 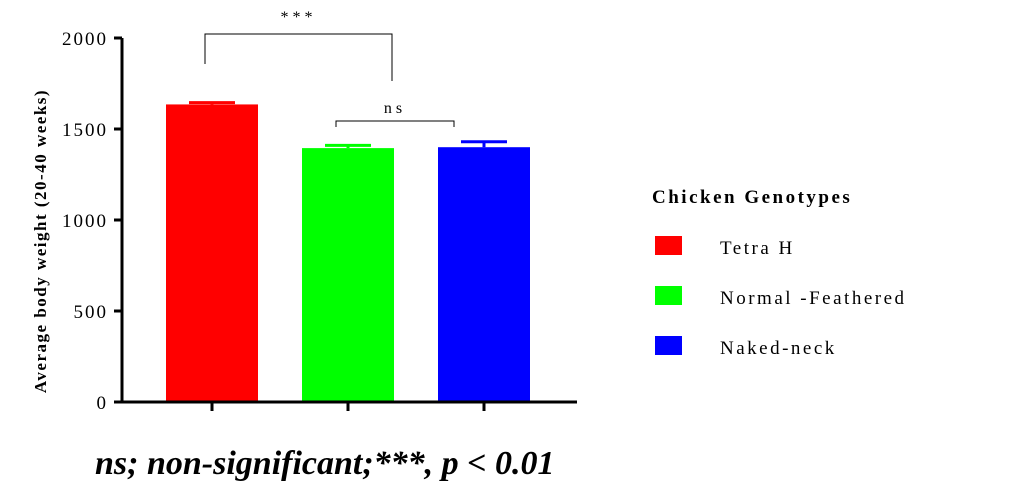 I want to click on y-tick-label: 2000, so click(x=85, y=39).